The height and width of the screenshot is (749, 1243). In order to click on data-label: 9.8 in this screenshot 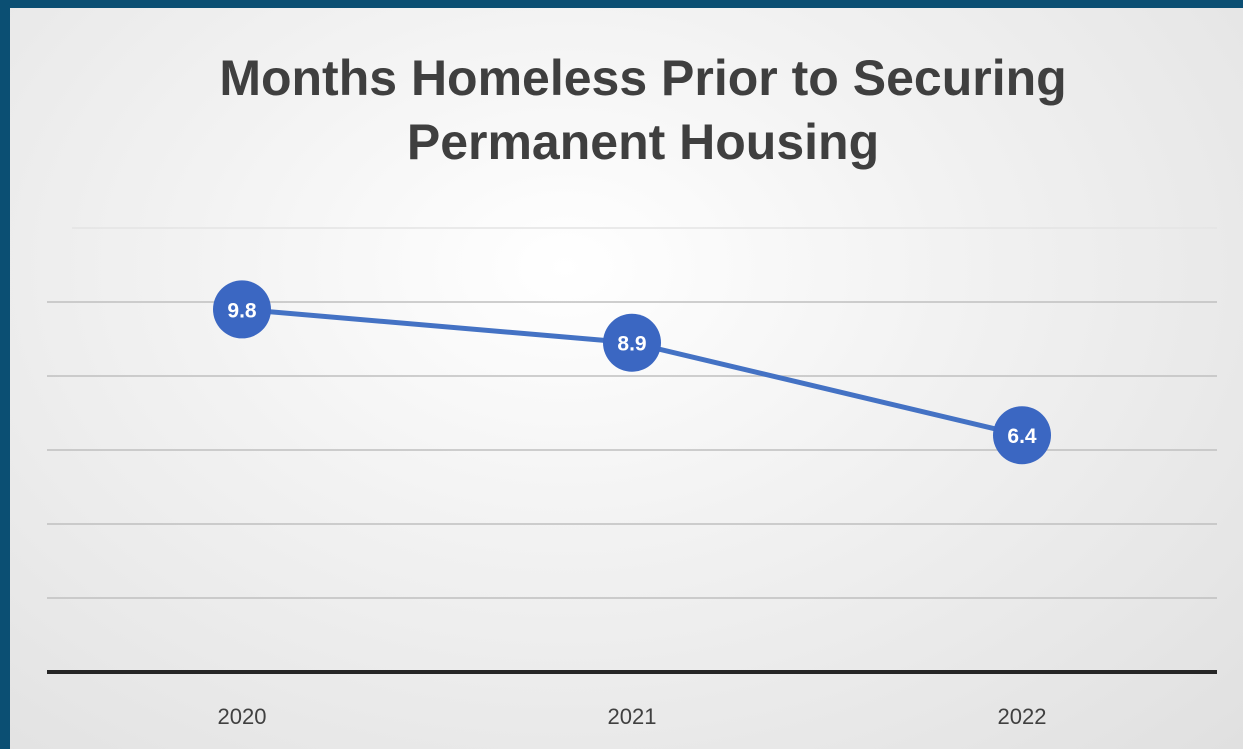, I will do `click(242, 310)`.